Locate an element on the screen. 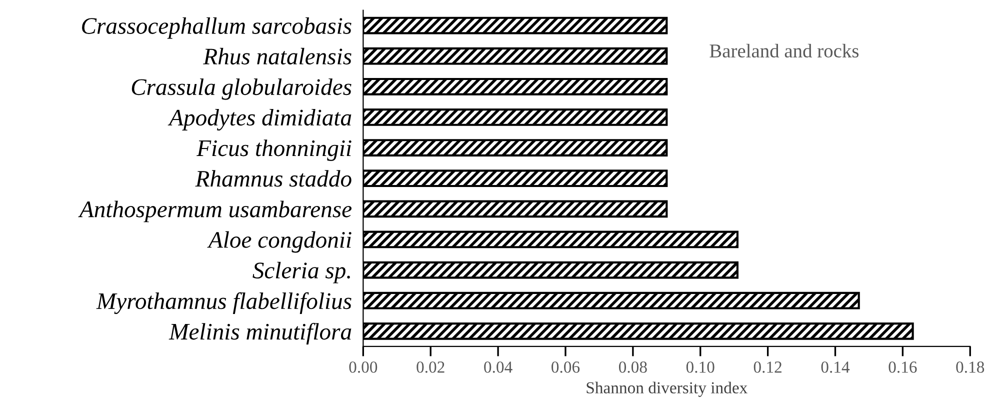  x-tick-label: 0.12 is located at coordinates (768, 367).